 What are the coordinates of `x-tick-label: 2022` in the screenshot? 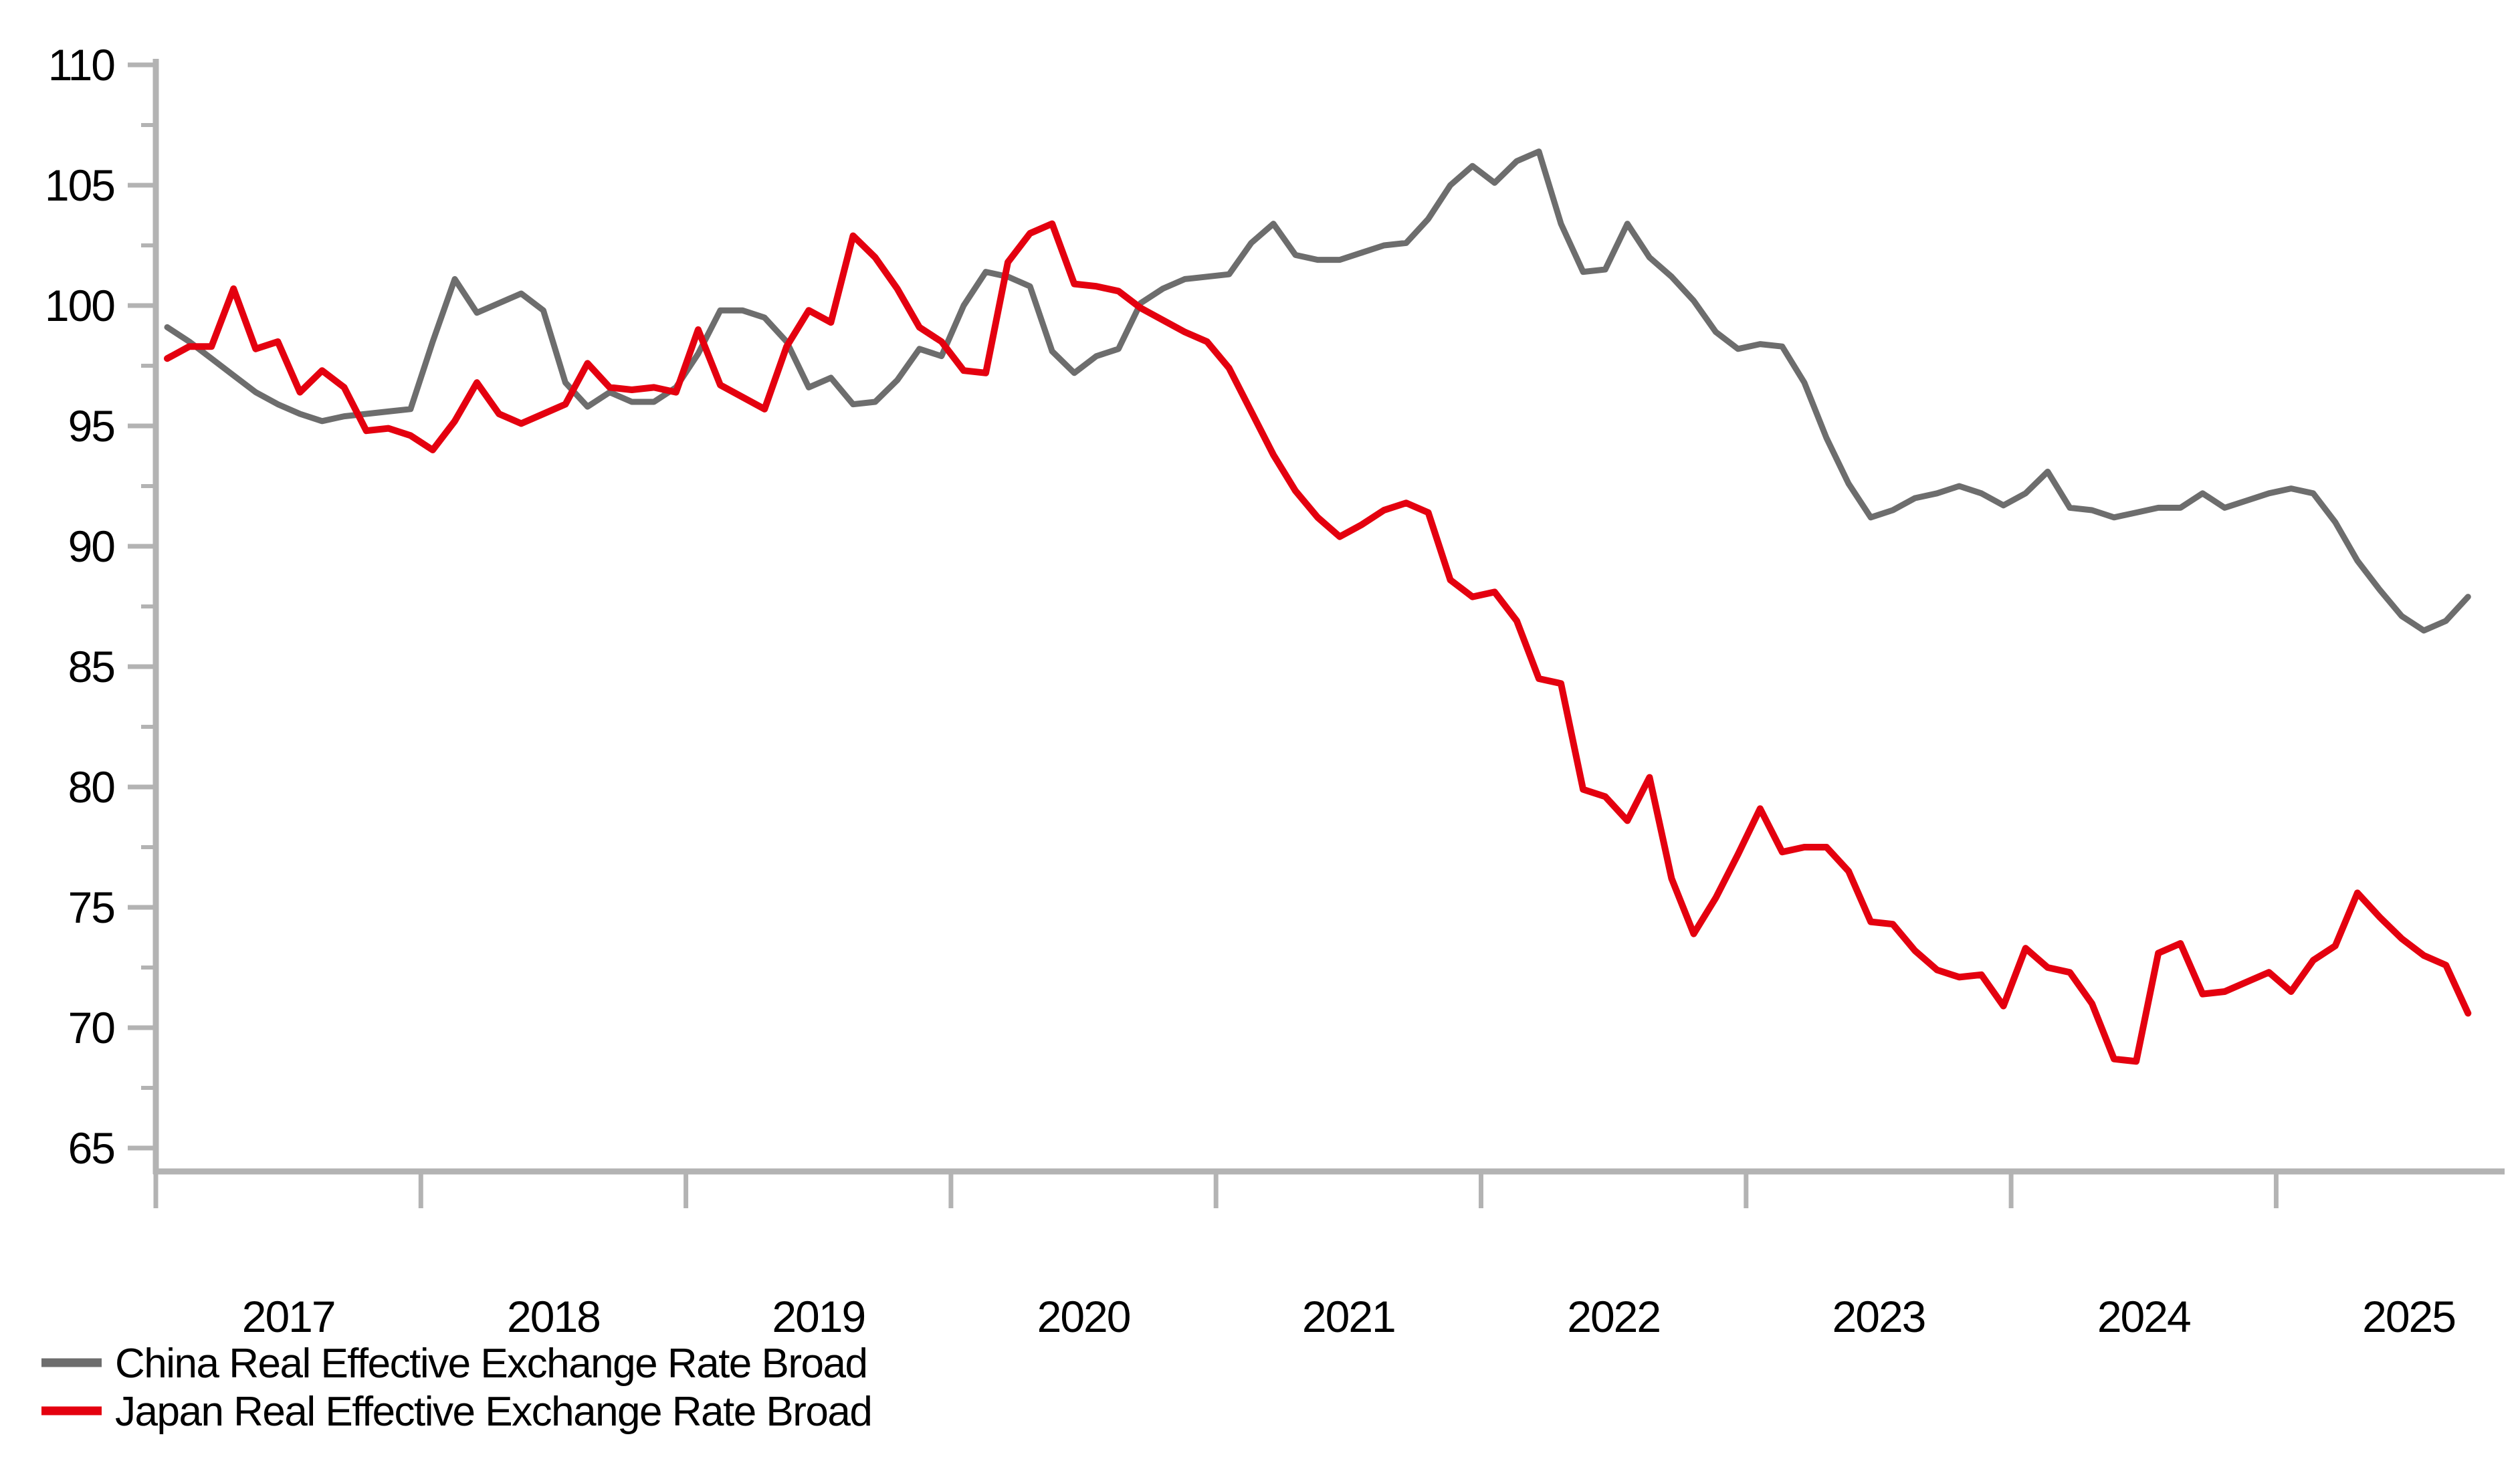 It's located at (1613, 1316).